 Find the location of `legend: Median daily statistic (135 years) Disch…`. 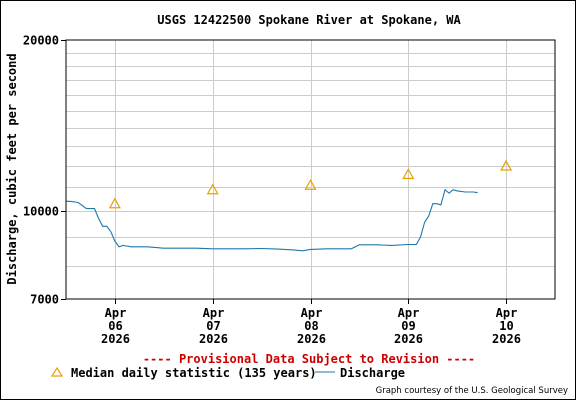

legend: Median daily statistic (135 years) Disch… is located at coordinates (227, 373).